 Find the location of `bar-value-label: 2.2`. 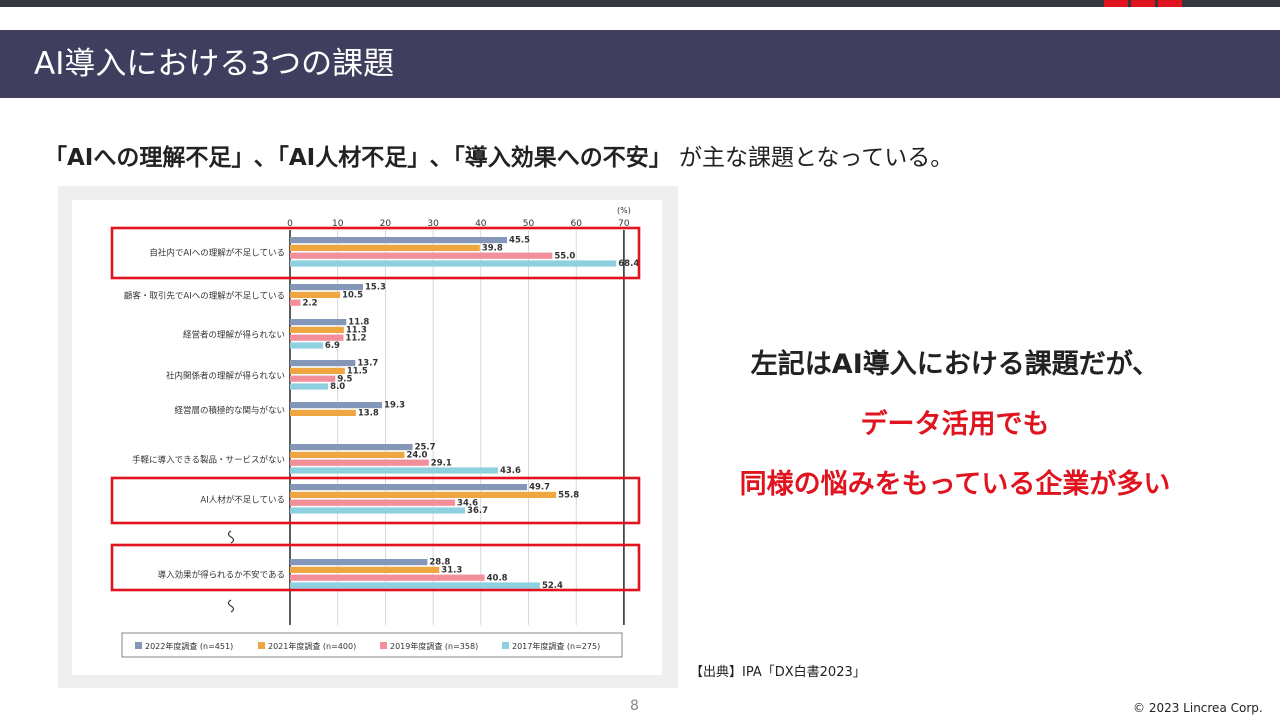

bar-value-label: 2.2 is located at coordinates (309, 303).